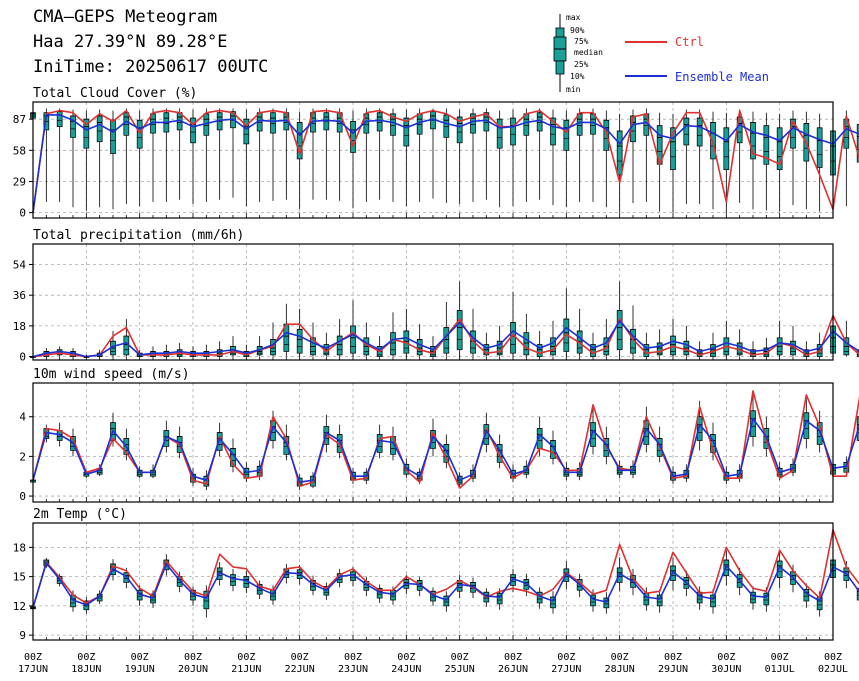 This screenshot has height=681, width=859. I want to click on y-tick-label: 4, so click(22, 417).